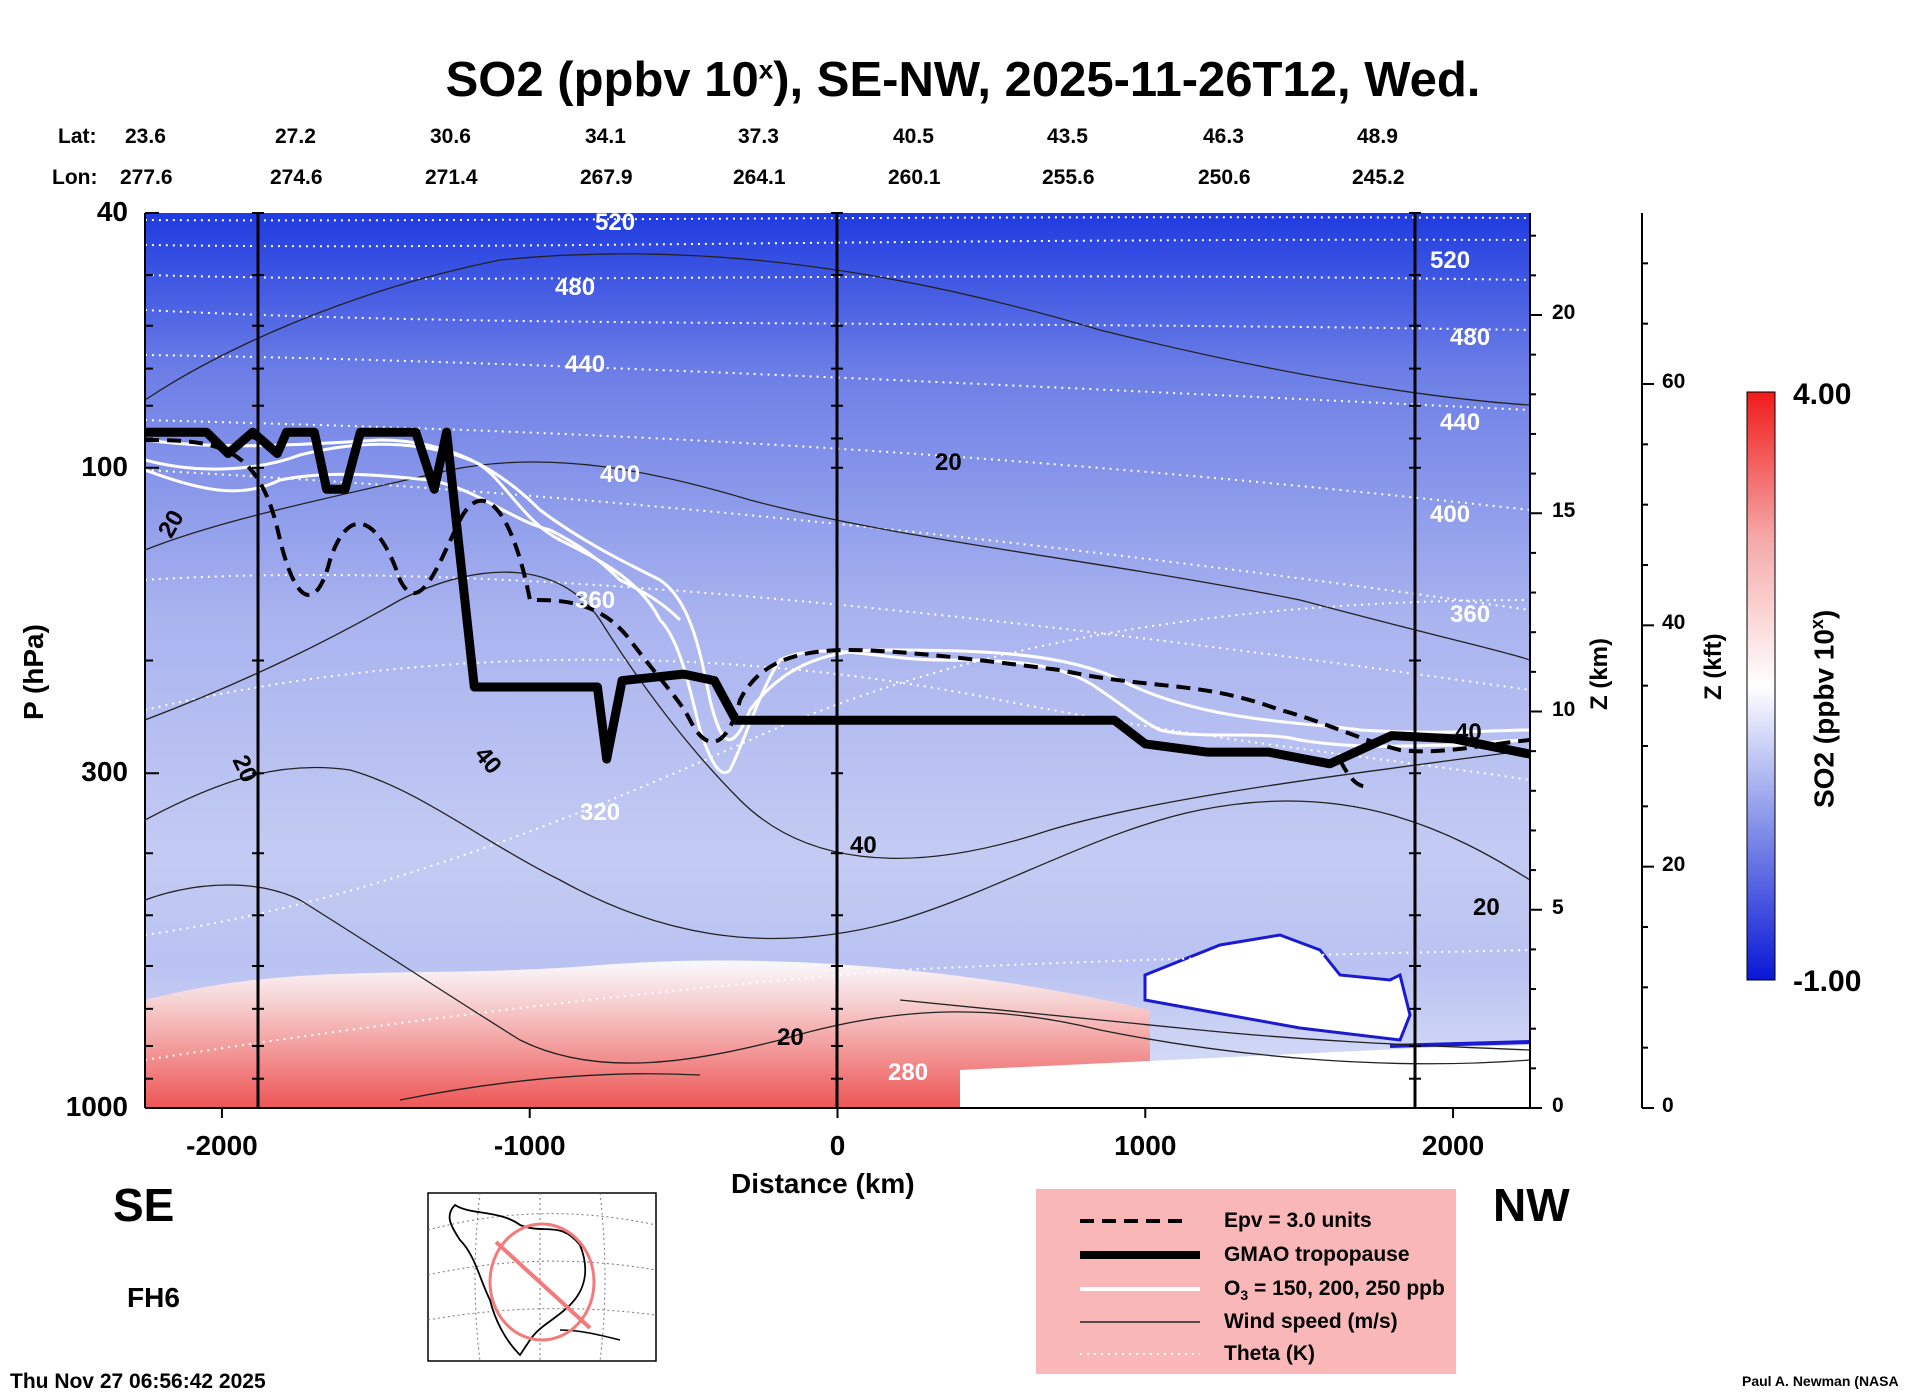 This screenshot has width=1926, height=1394. What do you see at coordinates (1531, 1205) in the screenshot?
I see `direction-nw: NW` at bounding box center [1531, 1205].